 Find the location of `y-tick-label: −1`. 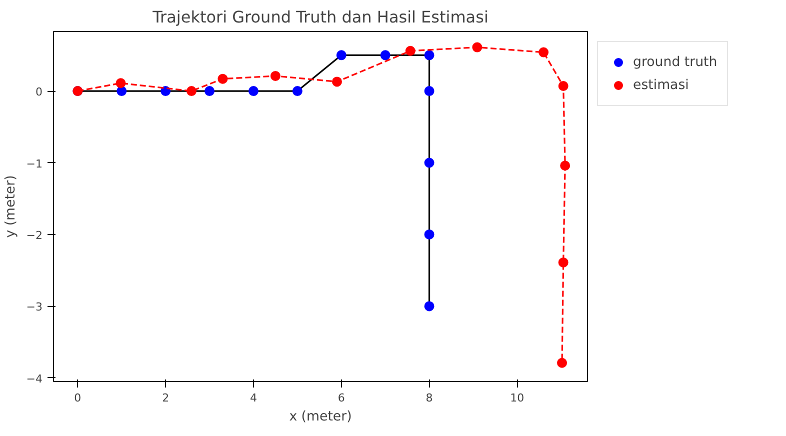

y-tick-label: −1 is located at coordinates (34, 163).